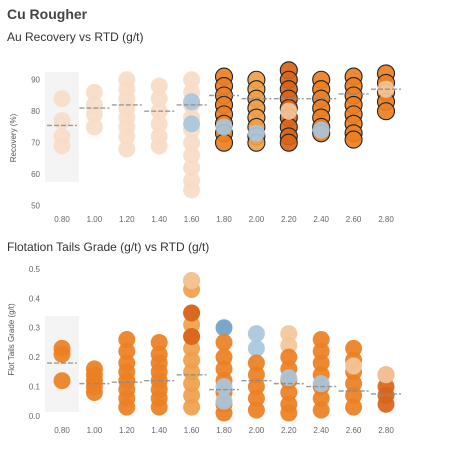  I want to click on x-tick-label: 2.80, so click(386, 219).